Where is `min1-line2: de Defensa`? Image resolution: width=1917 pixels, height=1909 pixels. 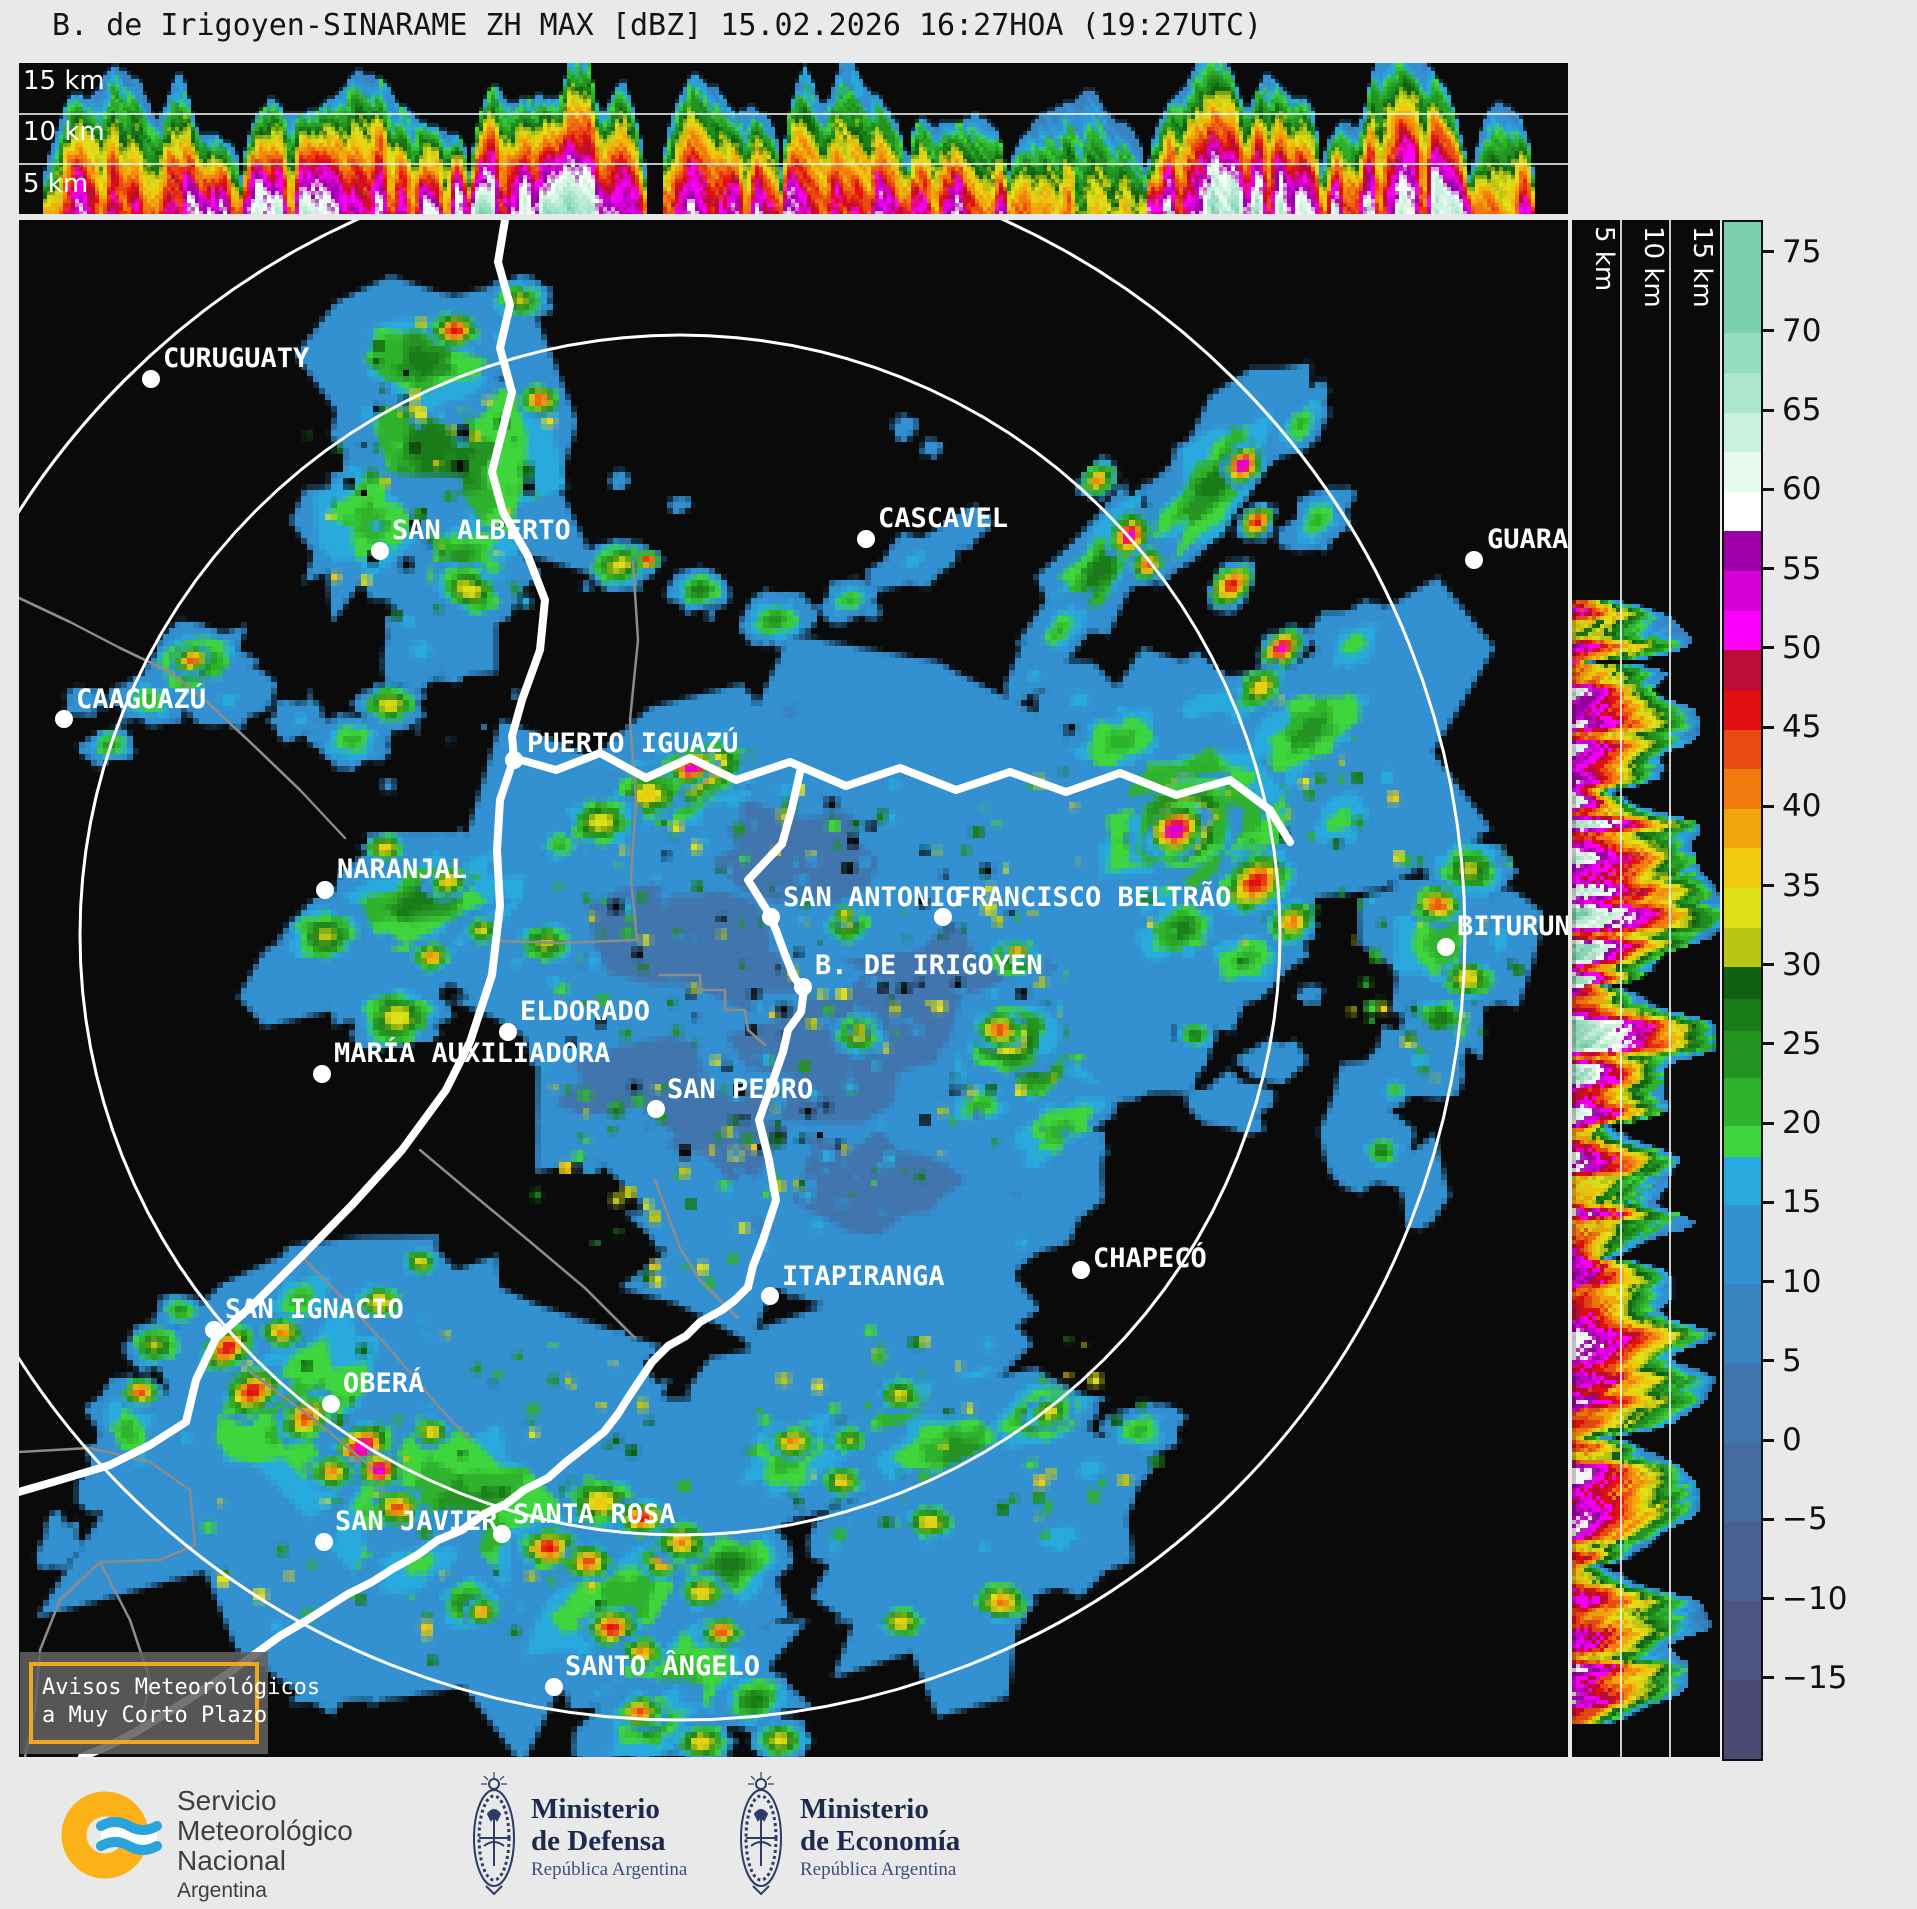 min1-line2: de Defensa is located at coordinates (598, 1841).